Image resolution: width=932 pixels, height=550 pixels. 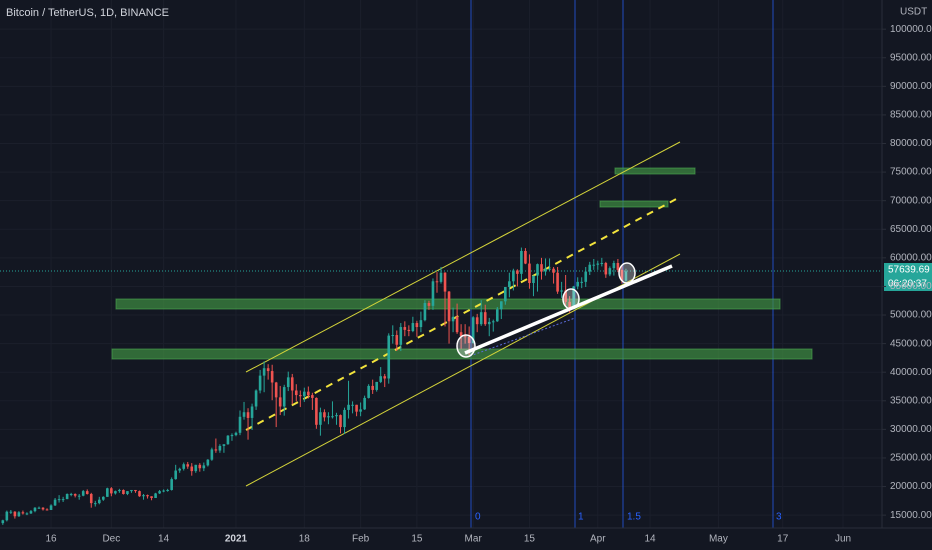 What do you see at coordinates (111, 539) in the screenshot?
I see `x-tick-label: Dec` at bounding box center [111, 539].